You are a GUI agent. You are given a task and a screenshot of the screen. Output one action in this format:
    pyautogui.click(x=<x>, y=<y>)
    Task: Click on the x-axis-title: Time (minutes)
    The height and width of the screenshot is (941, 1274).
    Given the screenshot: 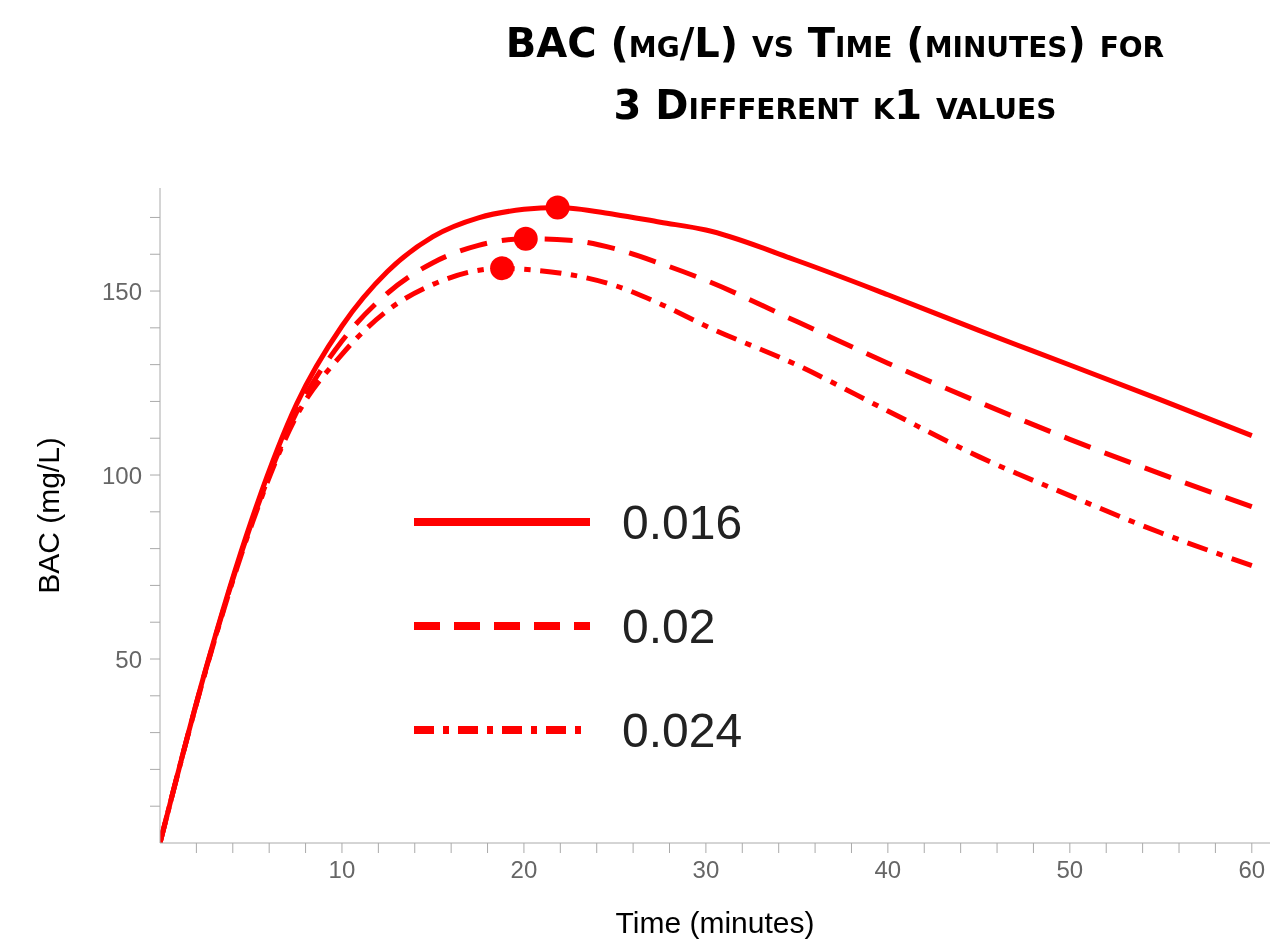 What is the action you would take?
    pyautogui.click(x=715, y=922)
    